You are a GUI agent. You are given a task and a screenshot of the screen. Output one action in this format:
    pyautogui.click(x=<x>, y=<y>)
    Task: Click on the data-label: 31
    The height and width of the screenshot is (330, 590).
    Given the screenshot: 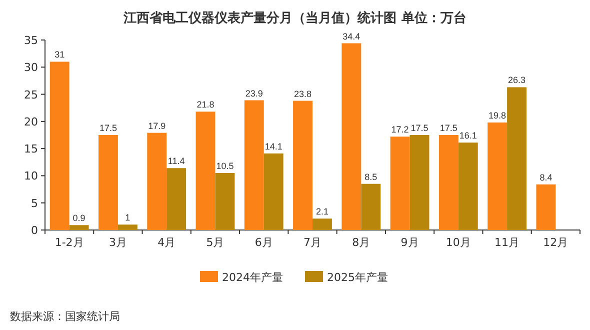 What is the action you would take?
    pyautogui.click(x=59, y=55)
    